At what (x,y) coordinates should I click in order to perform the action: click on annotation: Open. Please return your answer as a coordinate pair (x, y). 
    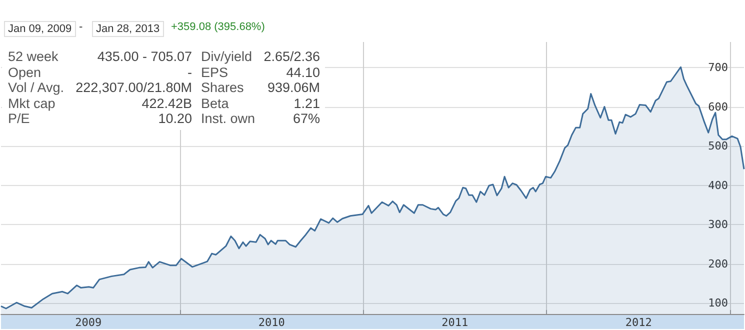
    Looking at the image, I should click on (25, 72).